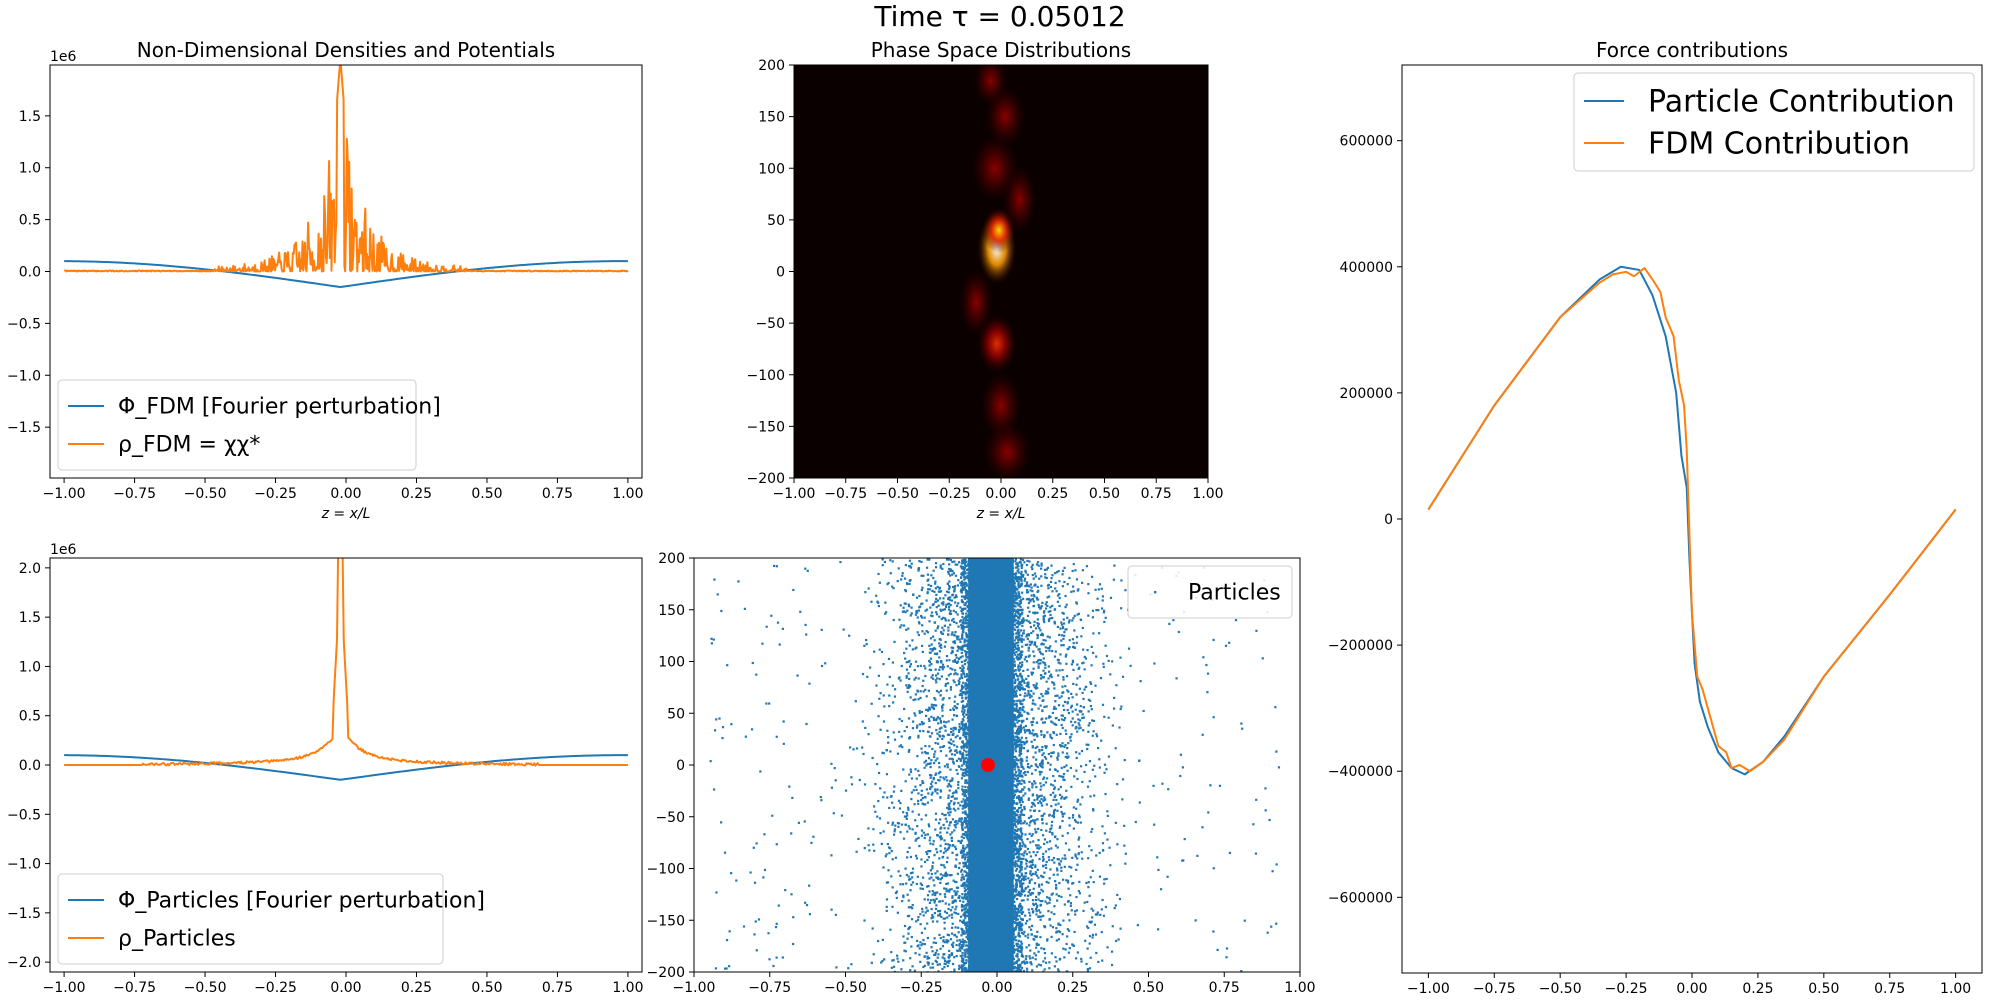 This screenshot has width=2000, height=1000. Describe the element at coordinates (237, 425) in the screenshot. I see `legend-box` at that location.